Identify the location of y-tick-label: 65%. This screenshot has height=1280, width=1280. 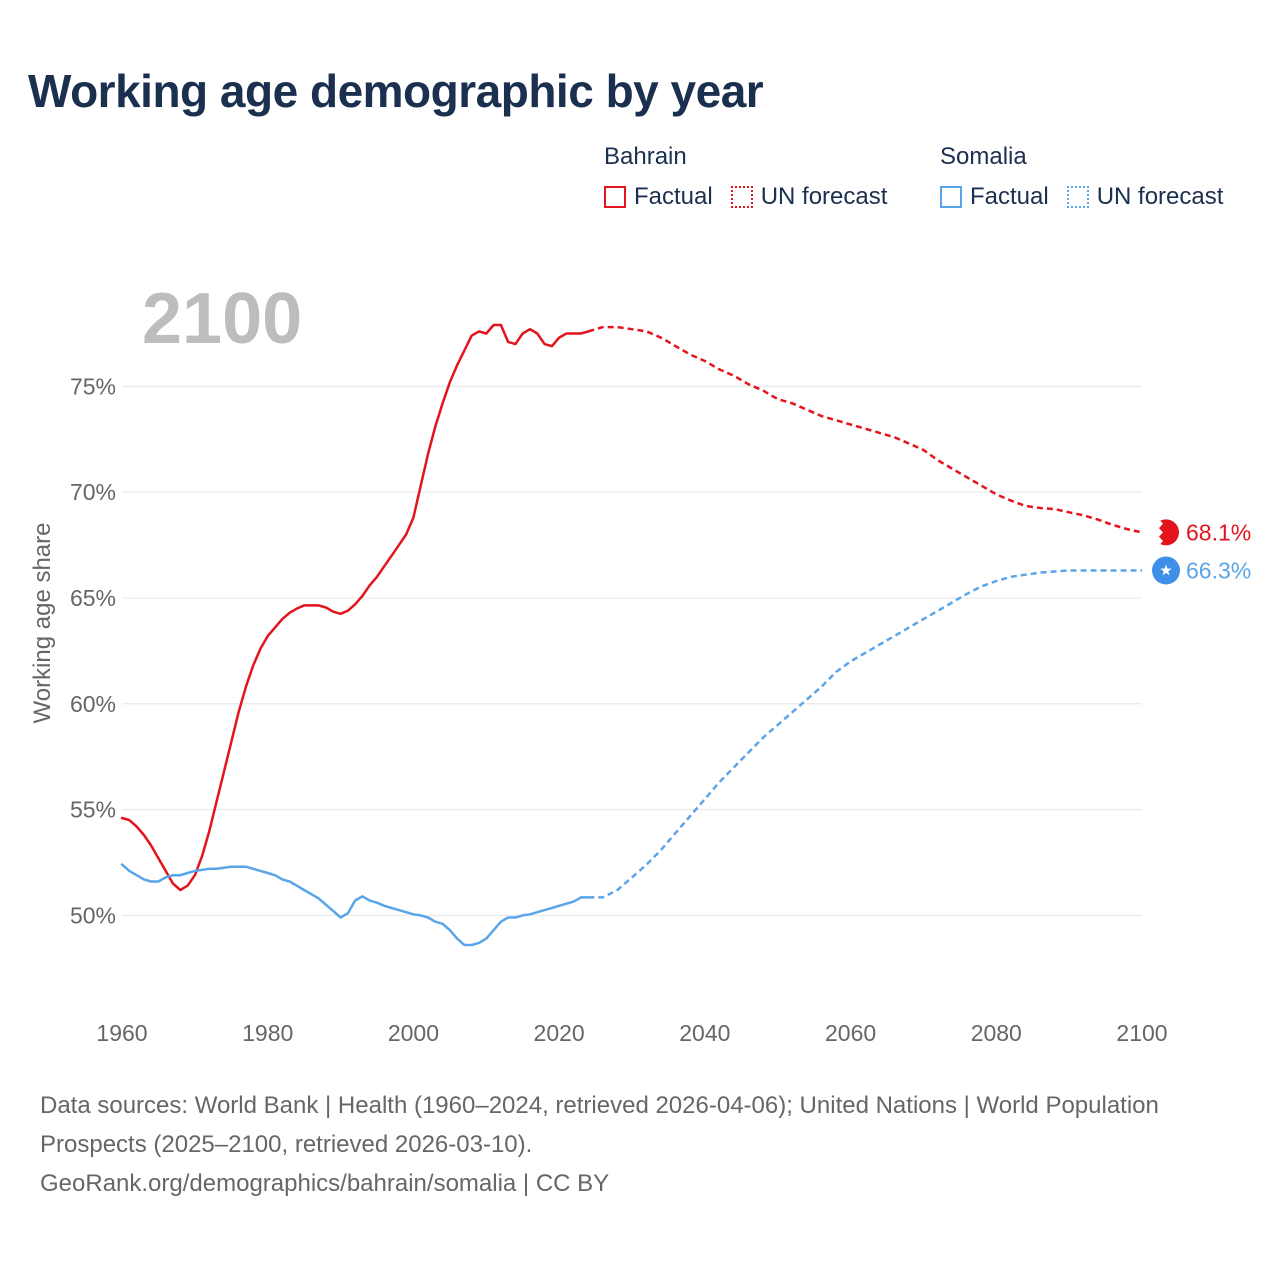
(93, 598).